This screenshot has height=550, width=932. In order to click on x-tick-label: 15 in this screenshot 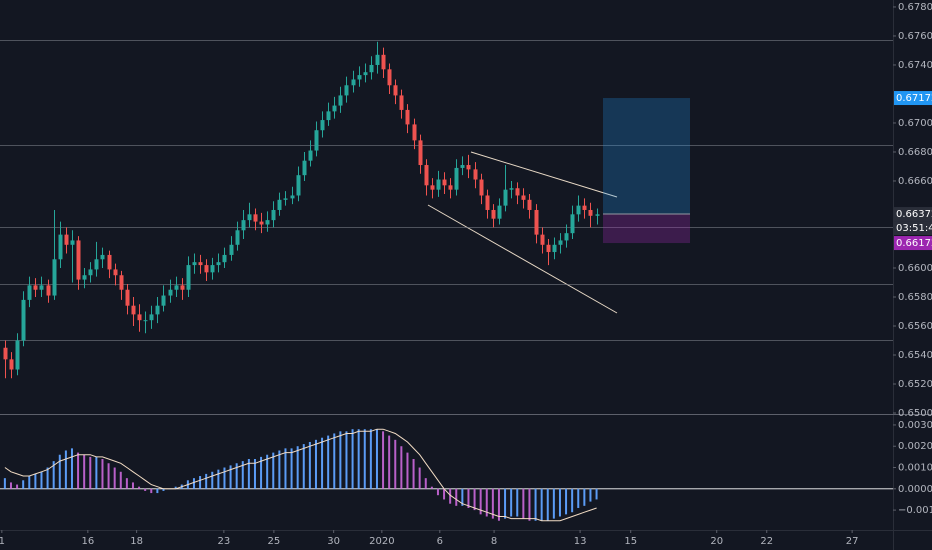, I will do `click(630, 541)`.